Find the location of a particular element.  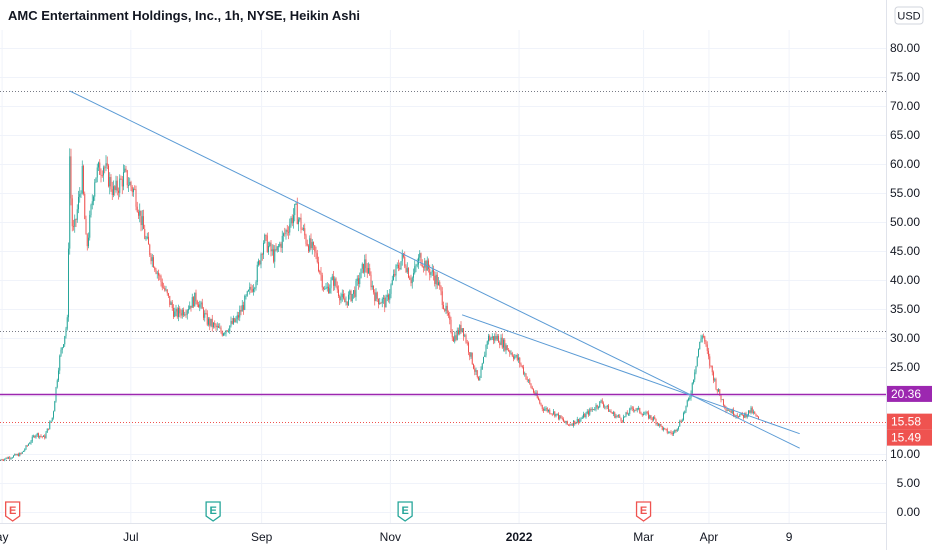

trendline is located at coordinates (630, 374).